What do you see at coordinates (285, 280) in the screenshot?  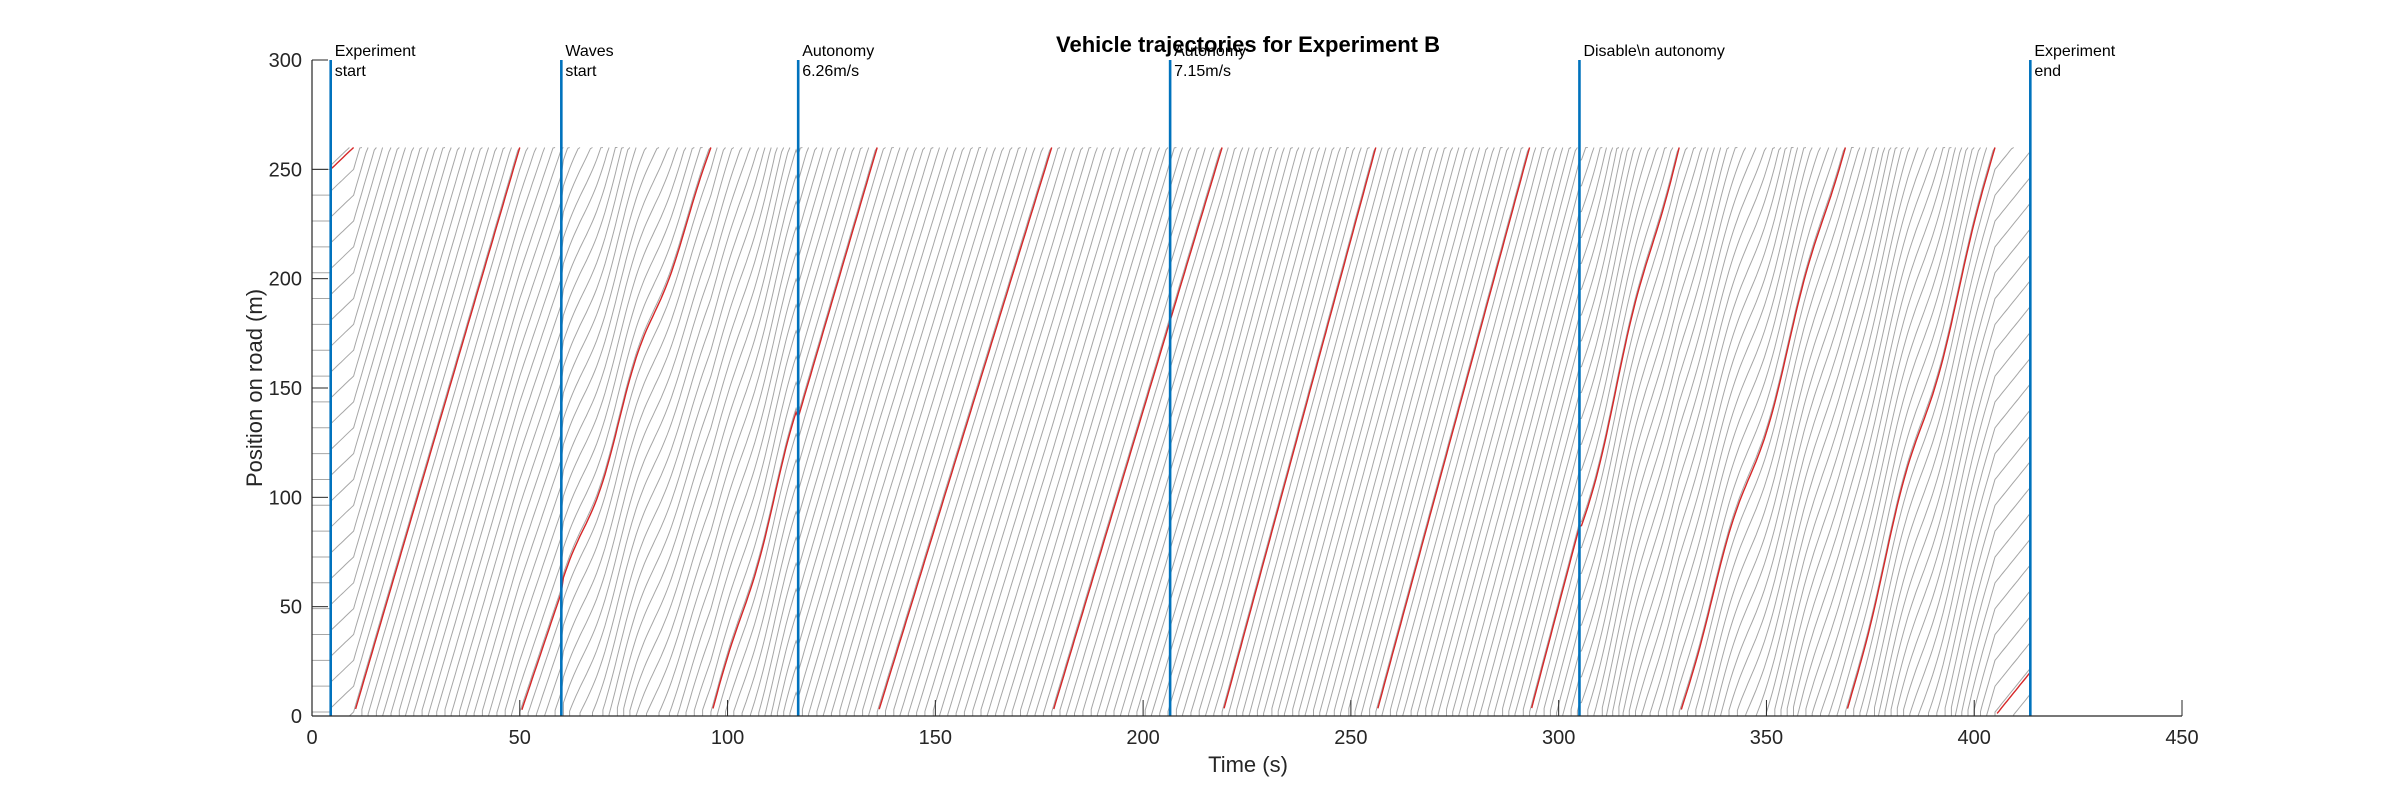 I see `y-tick-label: 200` at bounding box center [285, 280].